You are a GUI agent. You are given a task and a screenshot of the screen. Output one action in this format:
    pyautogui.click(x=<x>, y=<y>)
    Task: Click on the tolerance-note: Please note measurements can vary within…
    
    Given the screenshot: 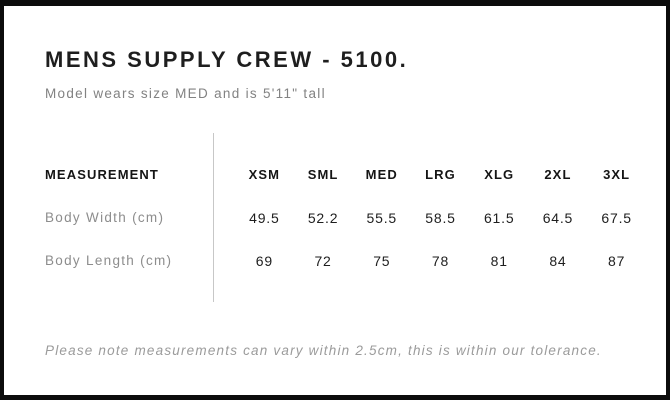 What is the action you would take?
    pyautogui.click(x=323, y=350)
    